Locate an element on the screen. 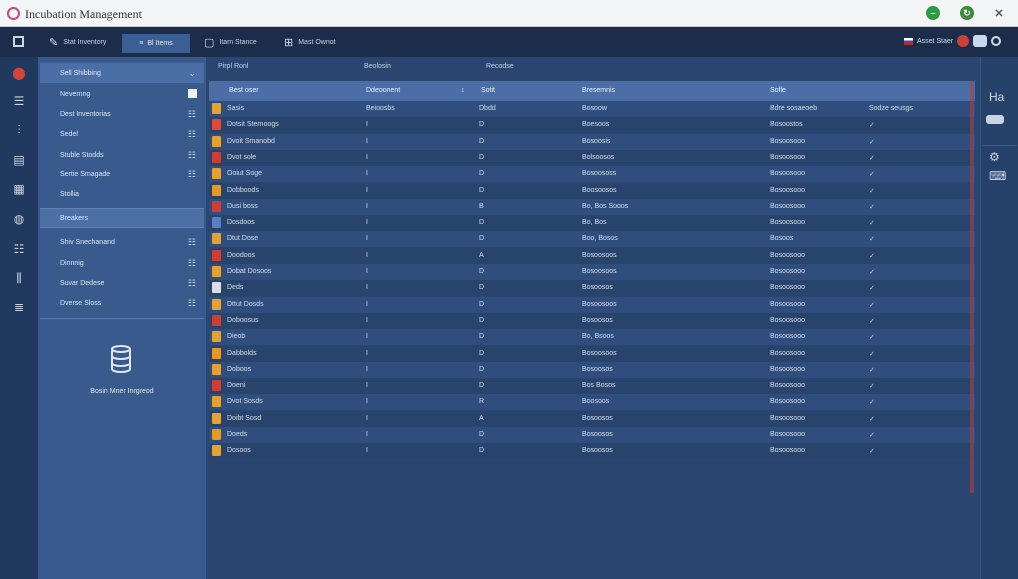 The image size is (1018, 579). table-row: Deds I D Bosoosos Bosoosooo ✓ is located at coordinates (592, 288).